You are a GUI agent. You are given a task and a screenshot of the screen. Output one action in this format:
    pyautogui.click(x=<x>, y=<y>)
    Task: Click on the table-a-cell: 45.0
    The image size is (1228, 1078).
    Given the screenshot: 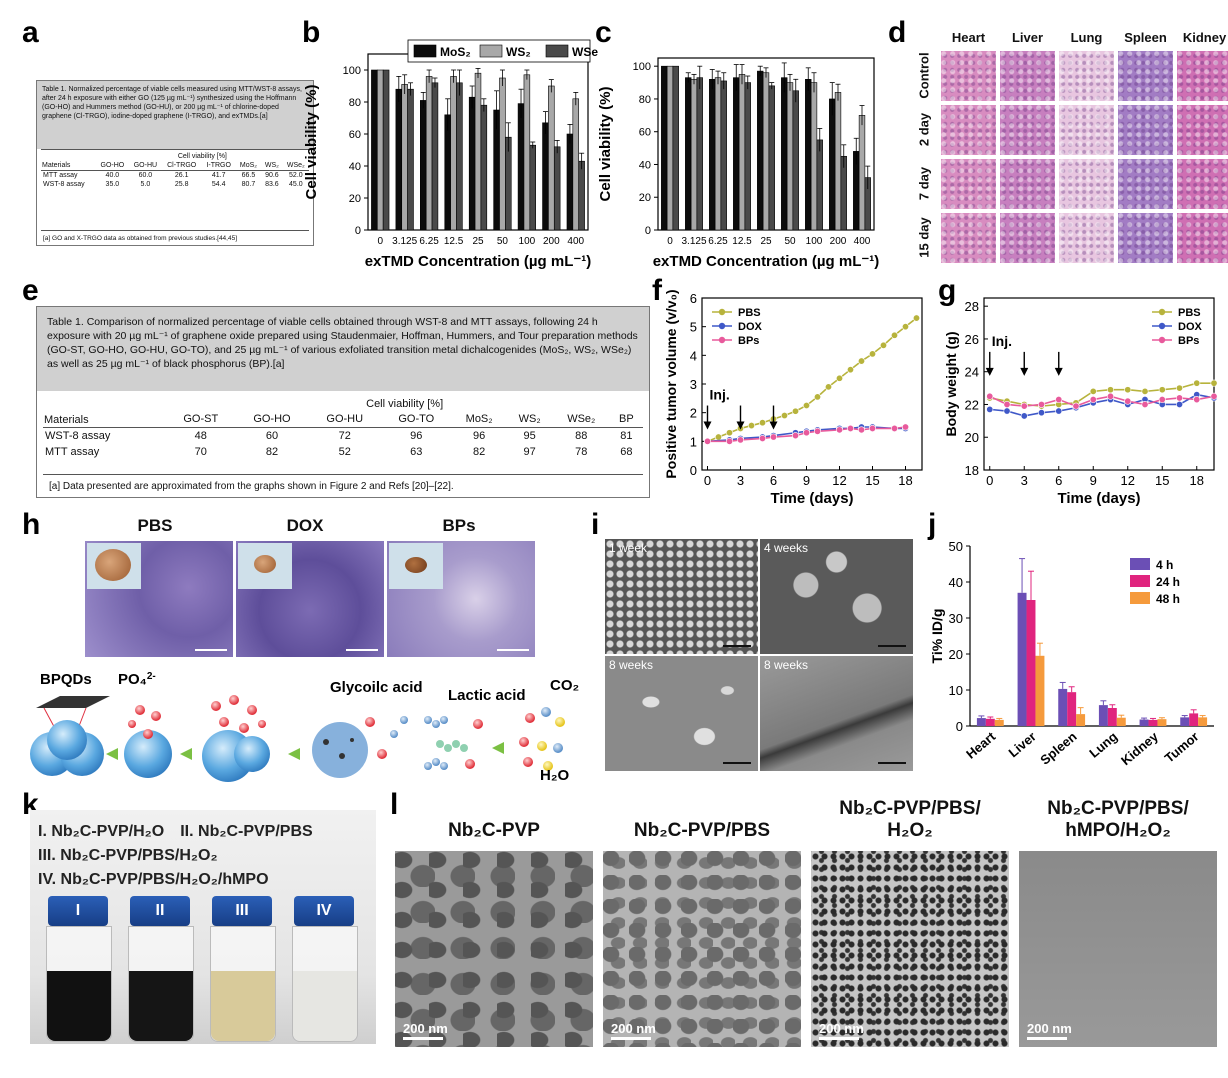 What is the action you would take?
    pyautogui.click(x=296, y=184)
    